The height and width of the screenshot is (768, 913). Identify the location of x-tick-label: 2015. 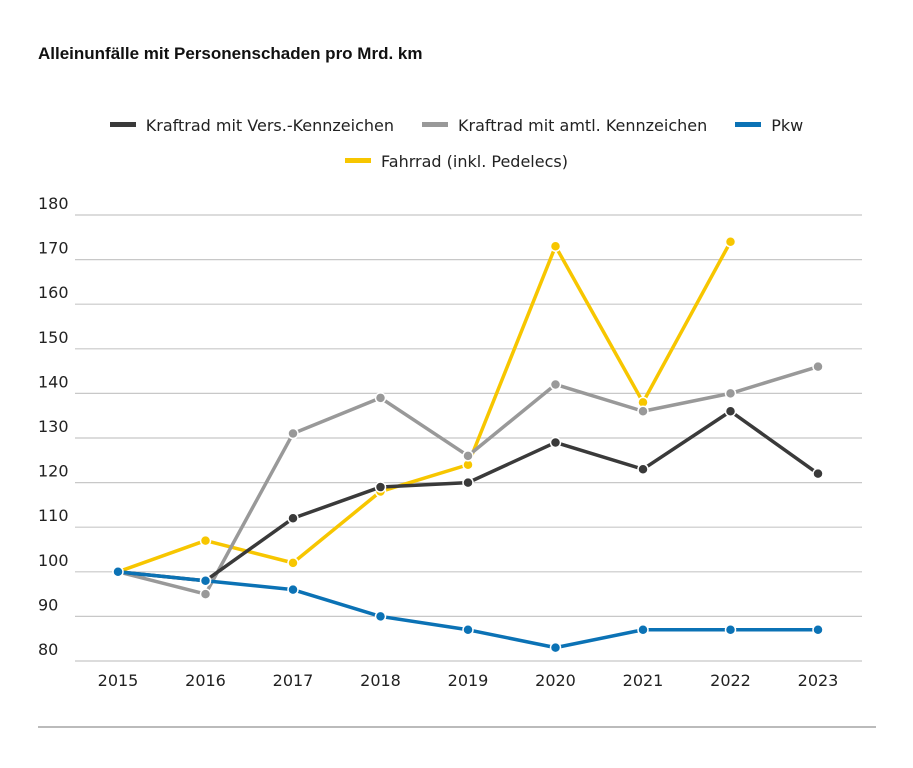
(118, 680).